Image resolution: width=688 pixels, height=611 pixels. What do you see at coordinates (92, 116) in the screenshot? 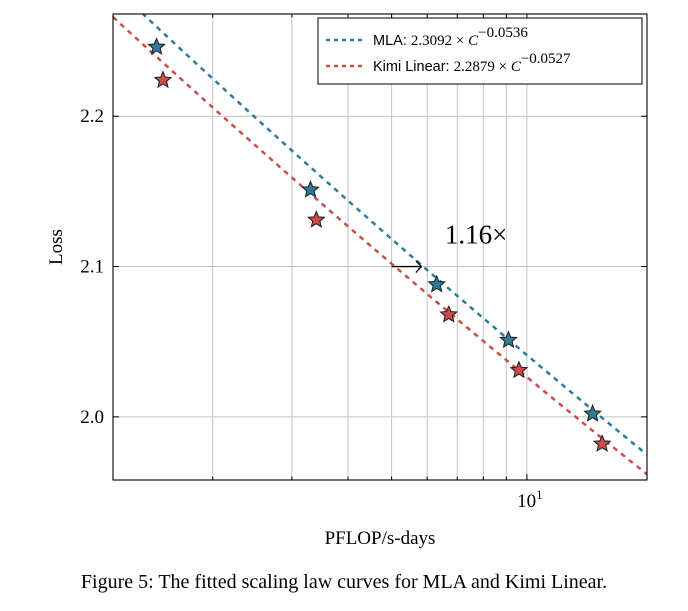
I see `y-tick-label: 2.2` at bounding box center [92, 116].